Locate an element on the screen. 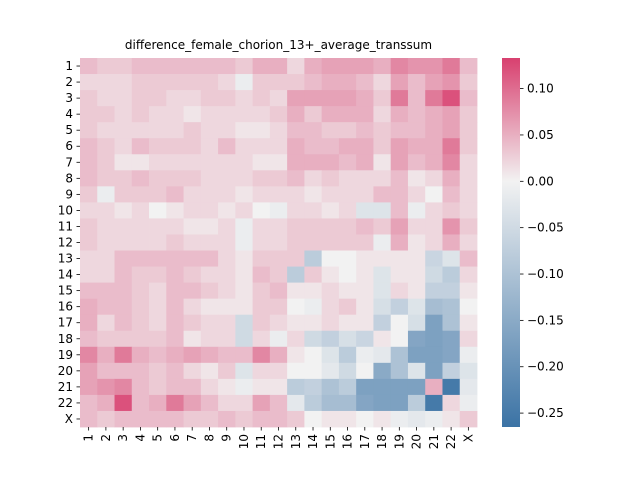 This screenshot has width=640, height=484. row-tick-label: 12 is located at coordinates (65, 243).